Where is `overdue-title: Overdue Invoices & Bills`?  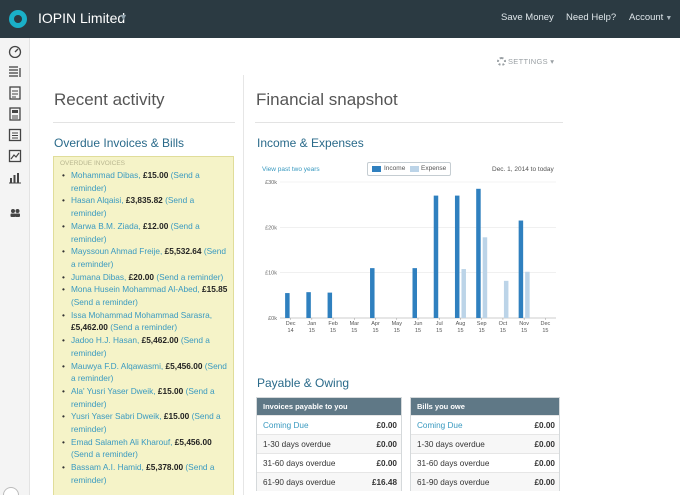 overdue-title: Overdue Invoices & Bills is located at coordinates (119, 143).